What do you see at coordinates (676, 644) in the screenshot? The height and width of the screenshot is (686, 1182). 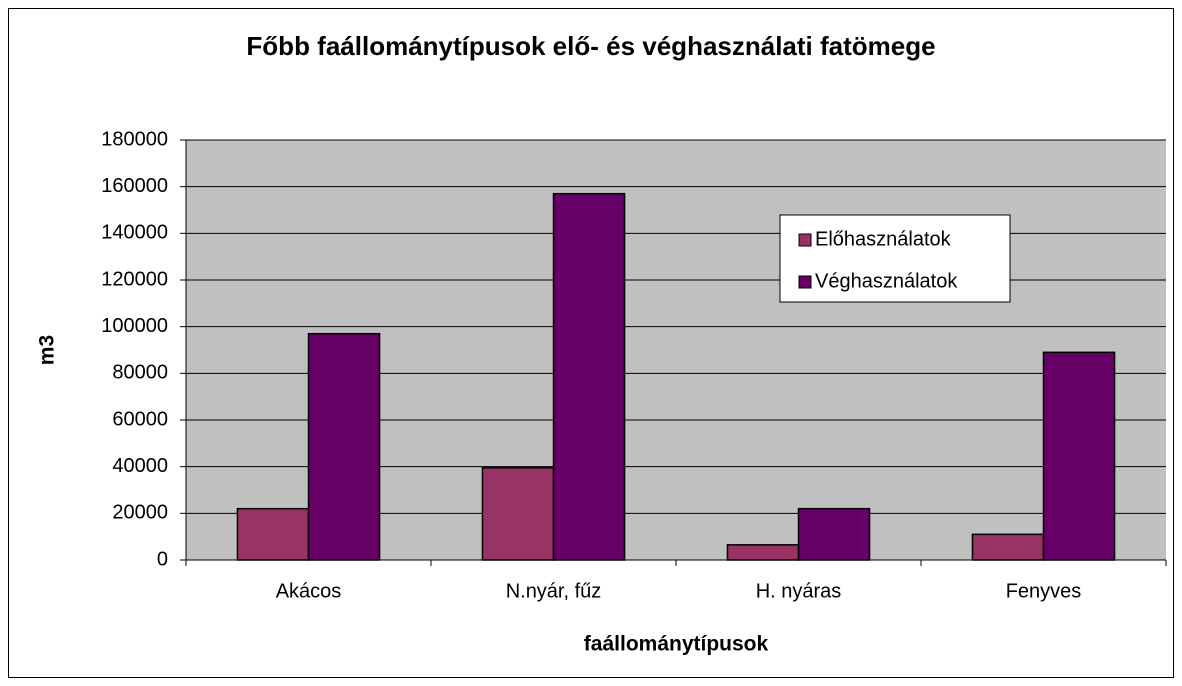 I see `x-axis-label: faállománytípusok` at bounding box center [676, 644].